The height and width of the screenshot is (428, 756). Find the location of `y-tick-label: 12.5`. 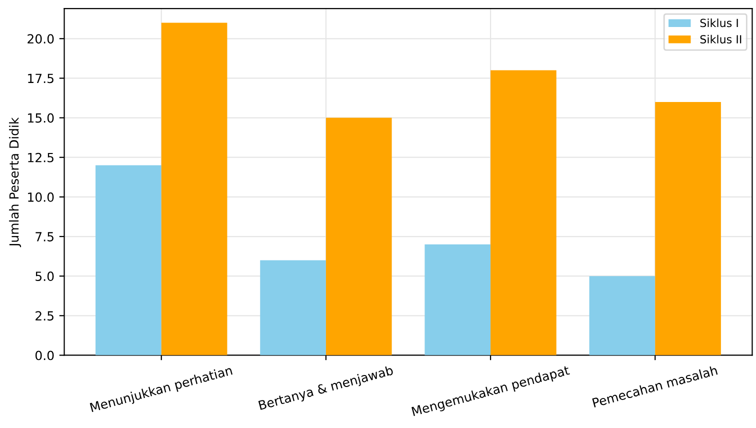

y-tick-label: 12.5 is located at coordinates (41, 157).